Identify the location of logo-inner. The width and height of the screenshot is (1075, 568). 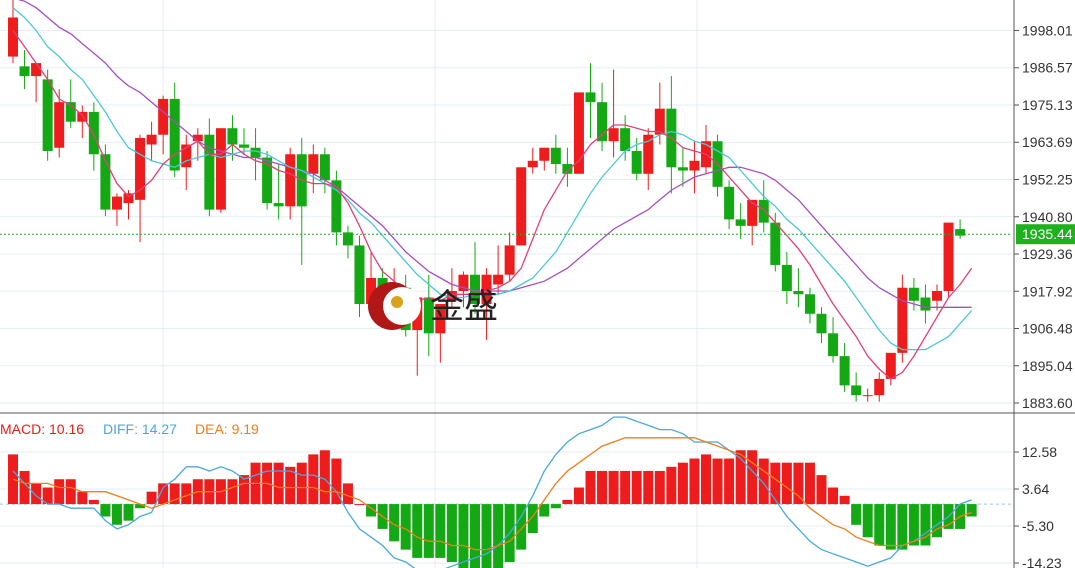
(402, 306).